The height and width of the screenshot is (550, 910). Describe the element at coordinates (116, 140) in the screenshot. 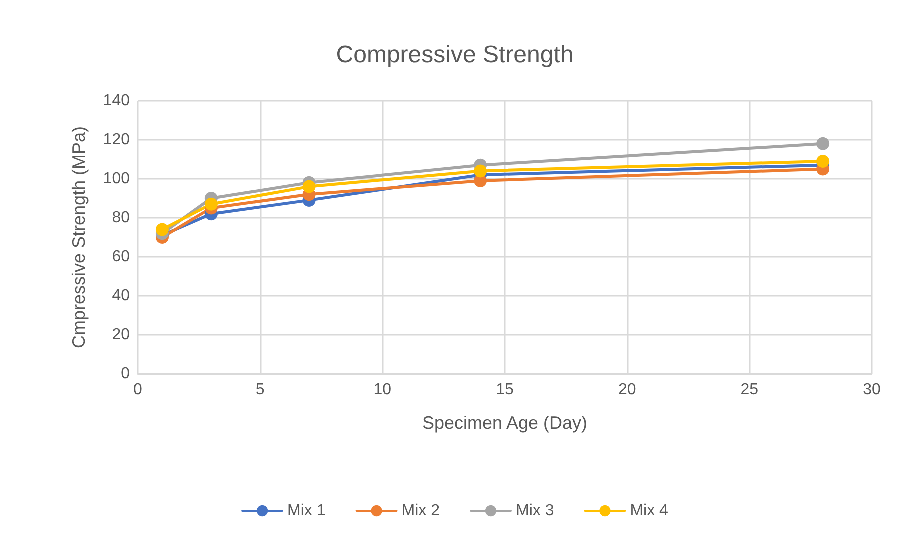

I see `y-tick-label: 120` at that location.